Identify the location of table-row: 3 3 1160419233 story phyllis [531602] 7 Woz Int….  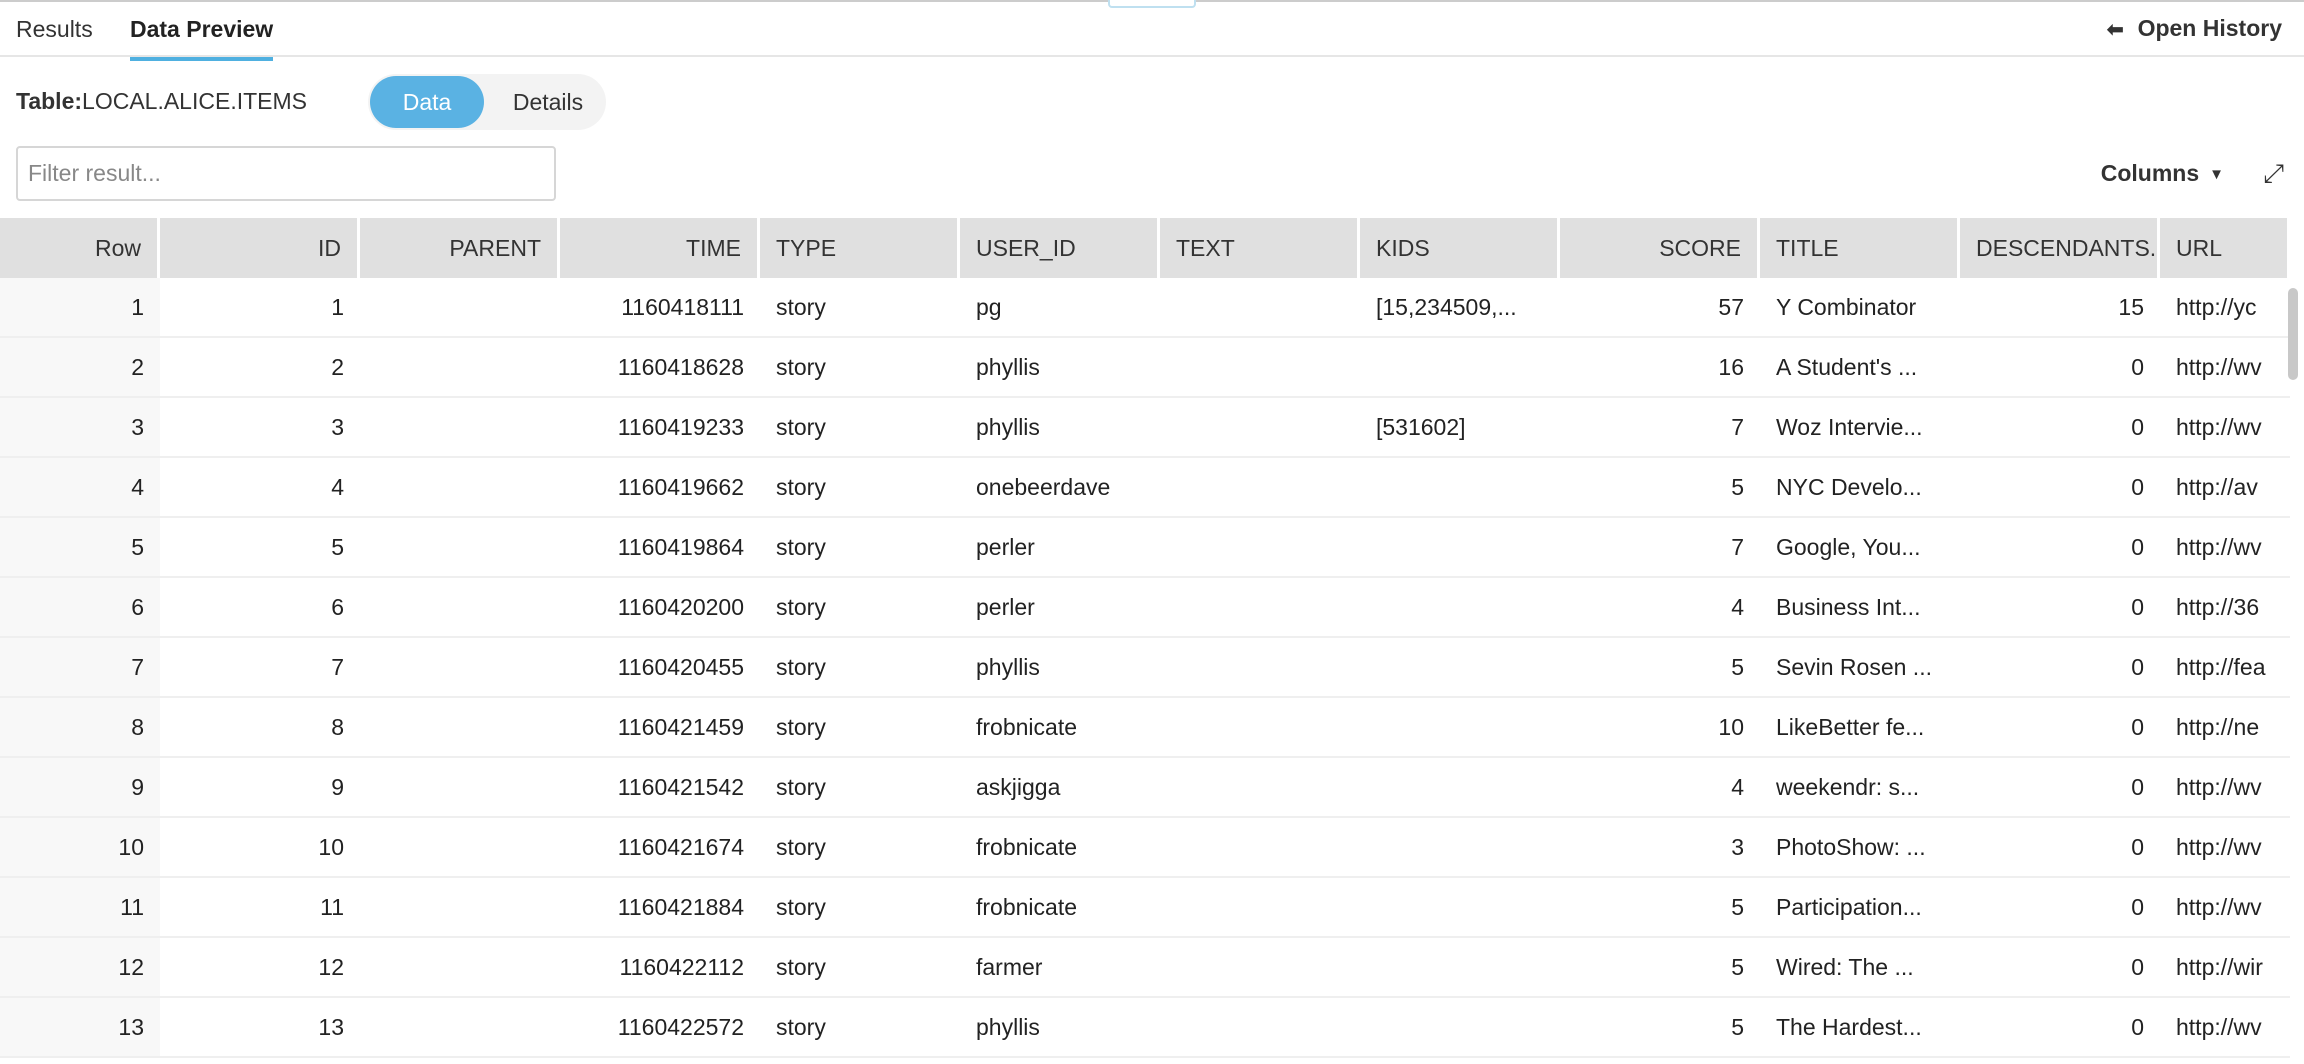
(1145, 428).